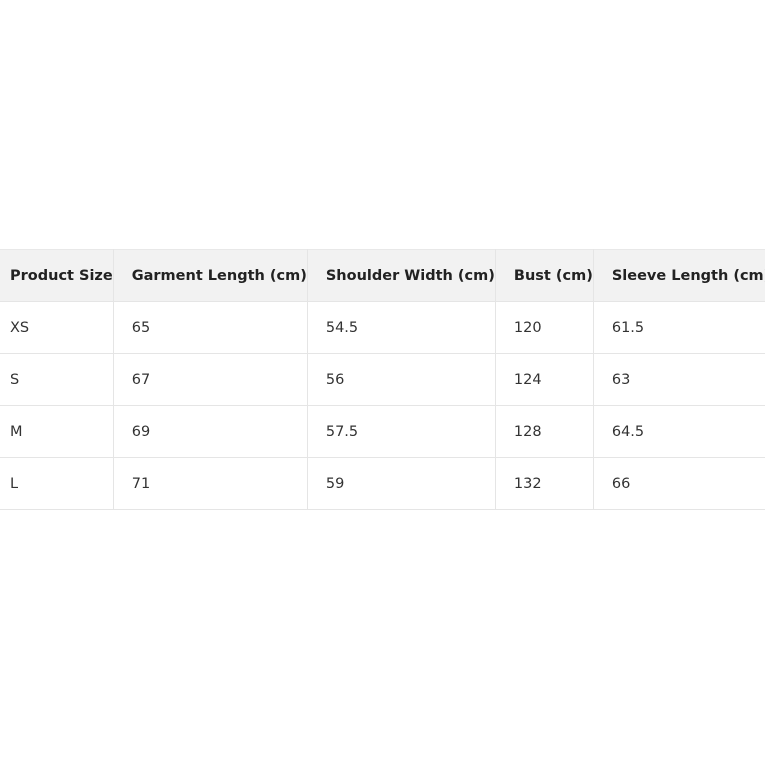 The image size is (765, 766). I want to click on cell-size: XS, so click(57, 327).